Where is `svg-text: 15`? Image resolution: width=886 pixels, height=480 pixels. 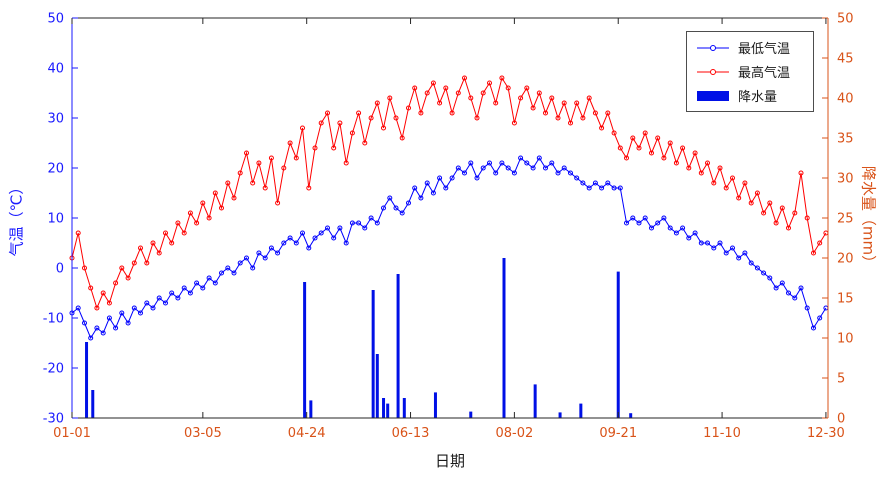
svg-text: 15 is located at coordinates (845, 299).